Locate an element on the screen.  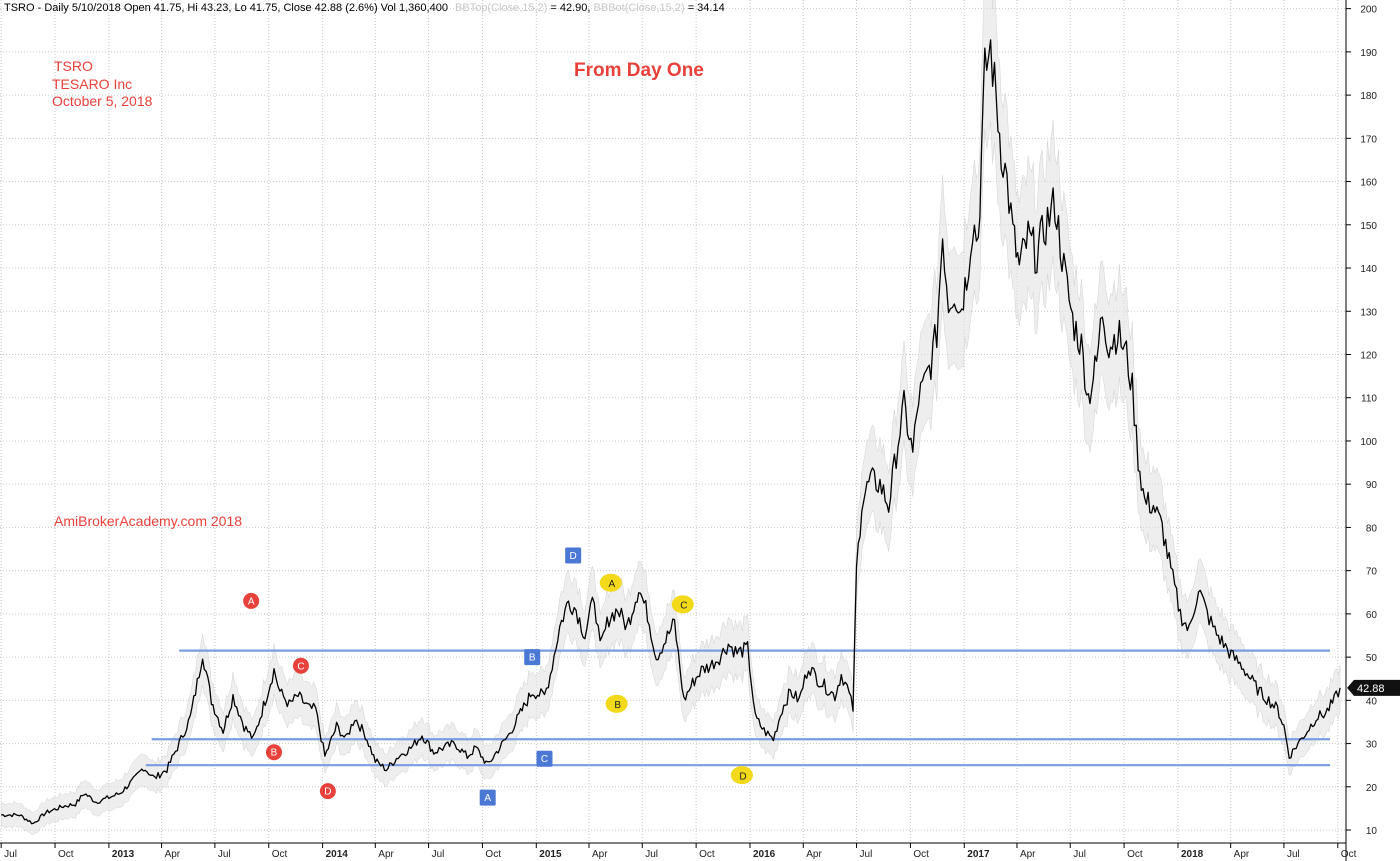
marker-red-A: A is located at coordinates (251, 600).